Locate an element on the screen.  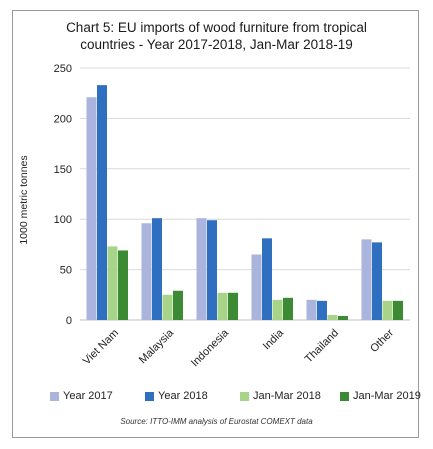
x-tick-label: Indonesia is located at coordinates (210, 347).